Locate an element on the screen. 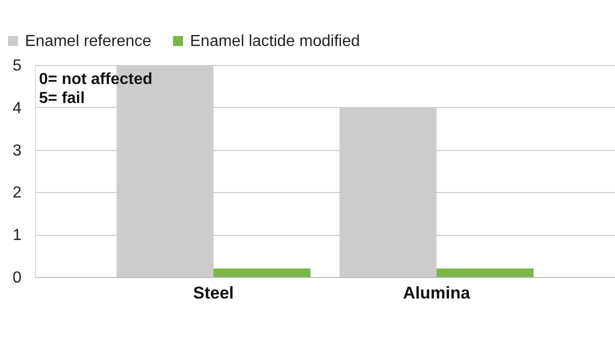 This screenshot has height=350, width=615. annotation: 0= not affected is located at coordinates (95, 79).